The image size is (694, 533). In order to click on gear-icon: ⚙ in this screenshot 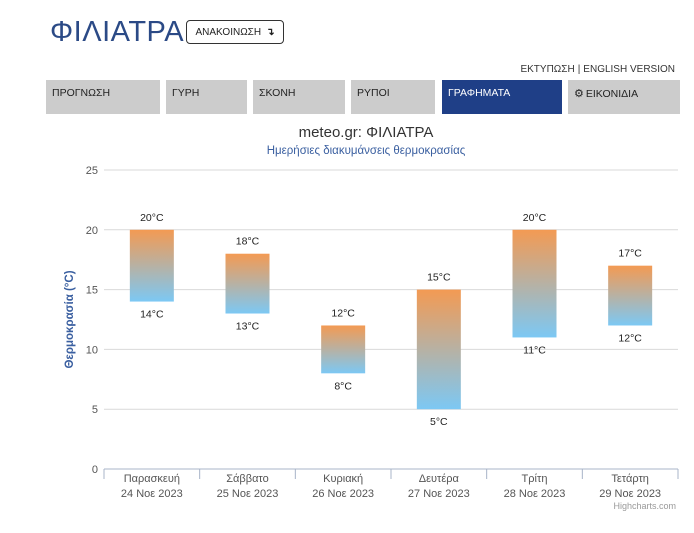, I will do `click(579, 94)`.